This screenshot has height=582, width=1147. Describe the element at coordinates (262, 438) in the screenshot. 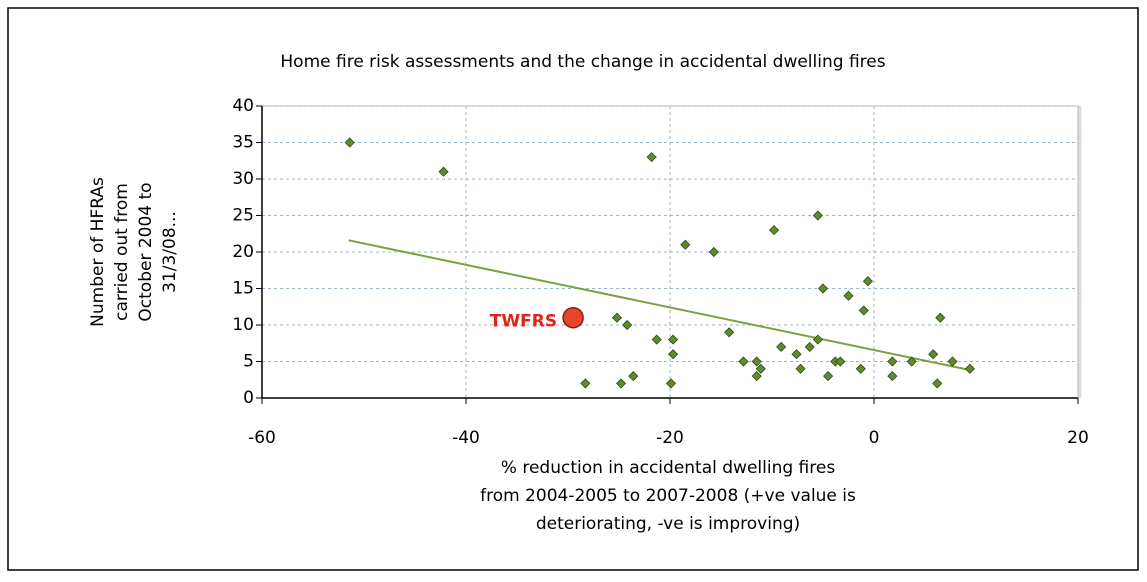

I see `x-tick-label: -60` at that location.